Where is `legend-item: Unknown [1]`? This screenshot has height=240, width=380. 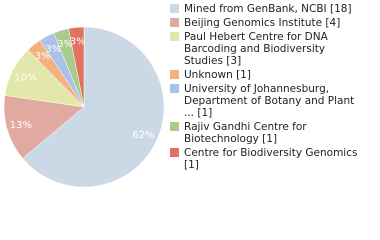
legend-item: Unknown [1] is located at coordinates (272, 75).